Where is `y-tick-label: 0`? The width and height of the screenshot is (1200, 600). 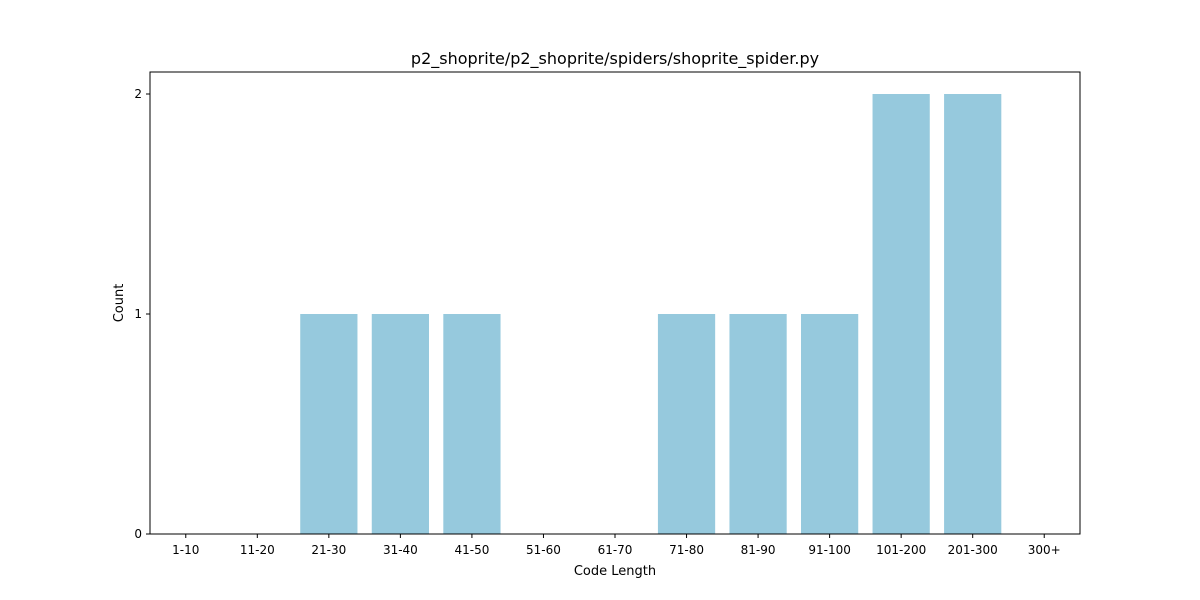
y-tick-label: 0 is located at coordinates (138, 534).